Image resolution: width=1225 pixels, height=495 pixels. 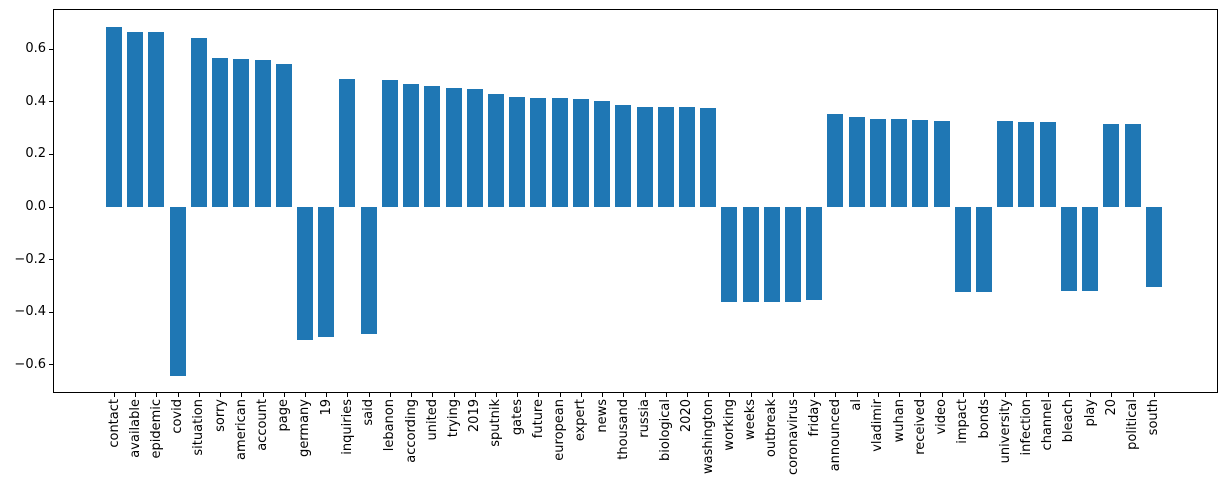 I want to click on y-tick-label: −0.6, so click(x=30, y=364).